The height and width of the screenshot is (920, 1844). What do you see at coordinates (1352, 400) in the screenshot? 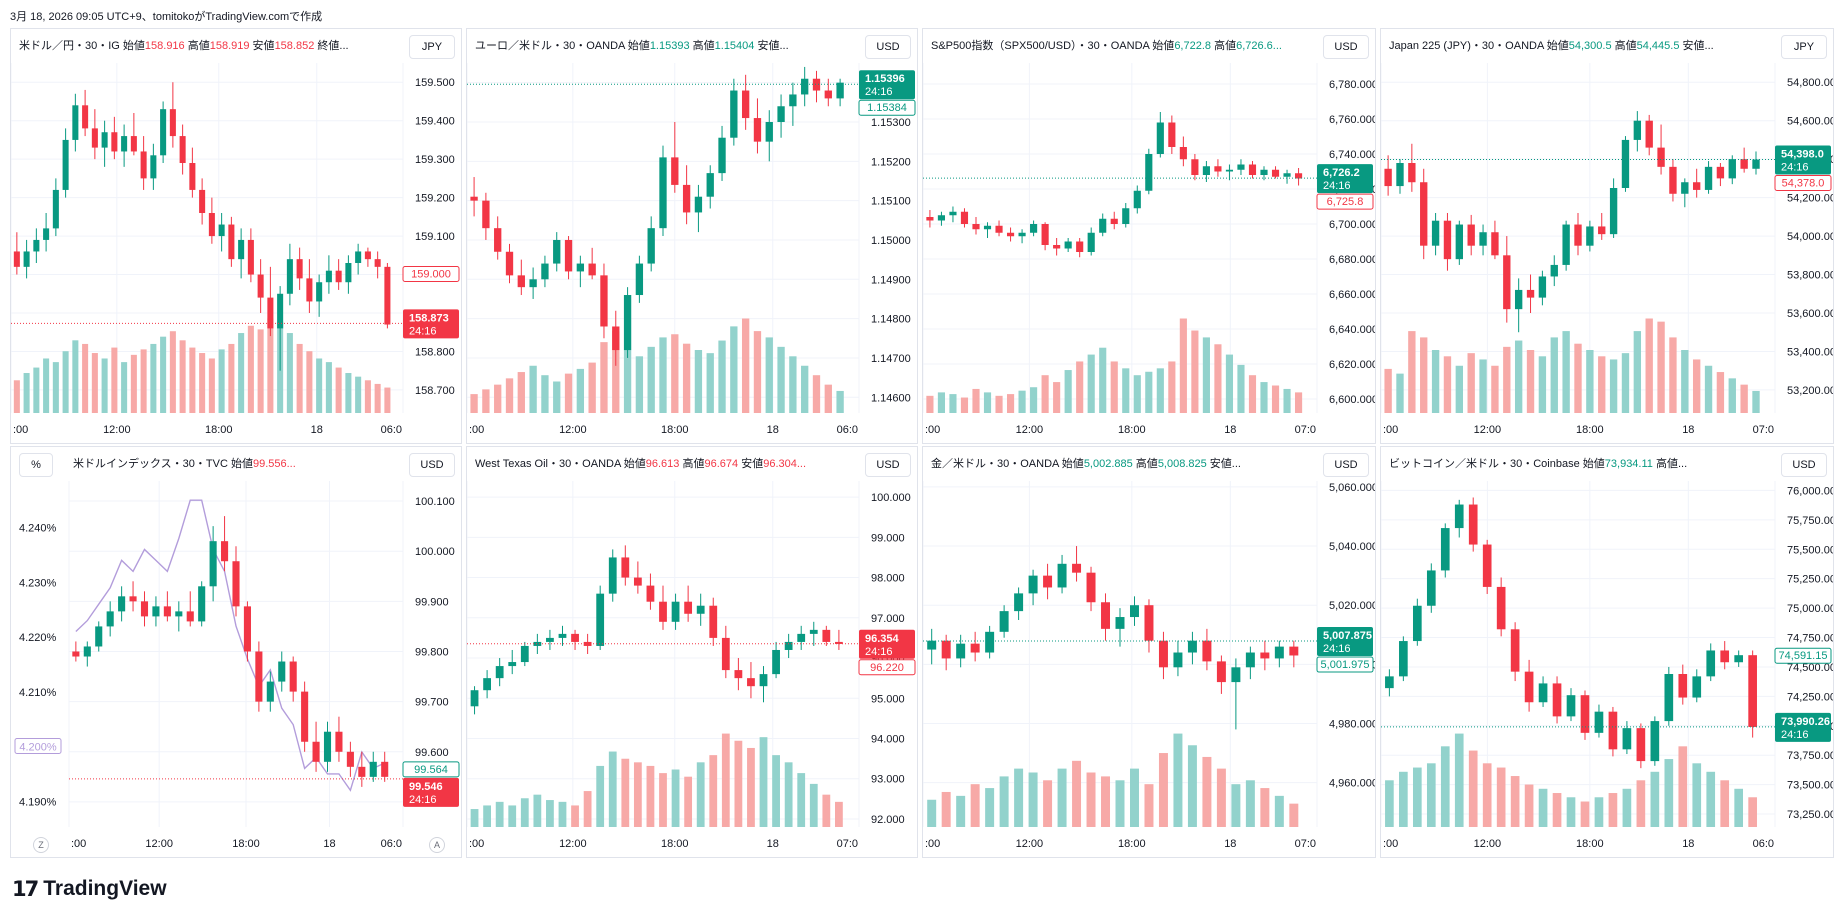
I see `y-tick-label: 6,600.000` at bounding box center [1352, 400].